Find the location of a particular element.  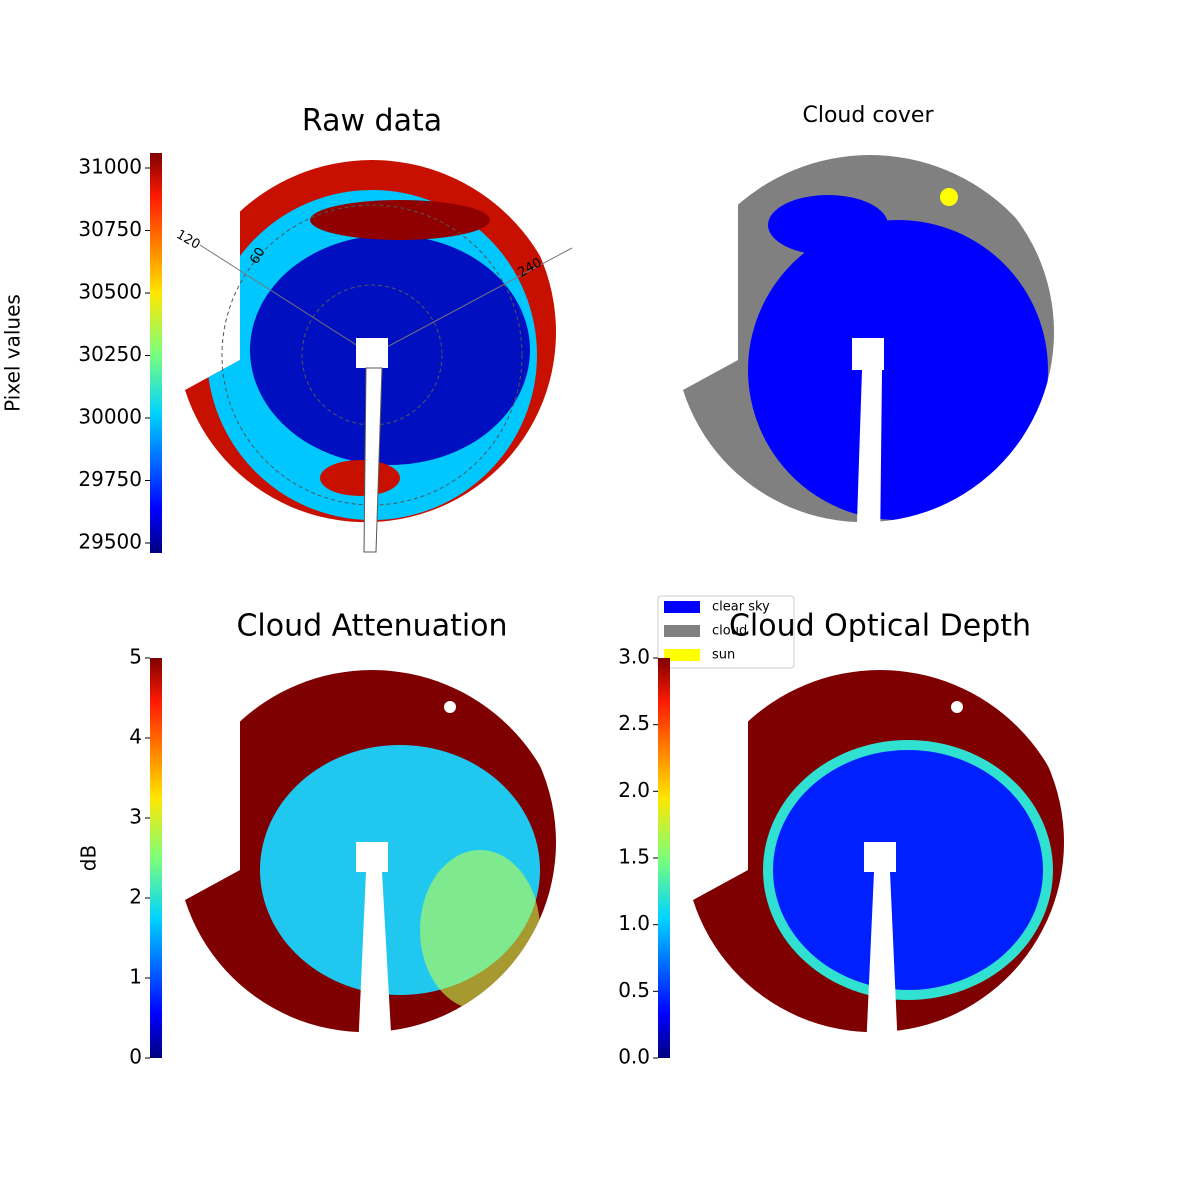

colorbar-tick-label: 1.5 is located at coordinates (634, 857).